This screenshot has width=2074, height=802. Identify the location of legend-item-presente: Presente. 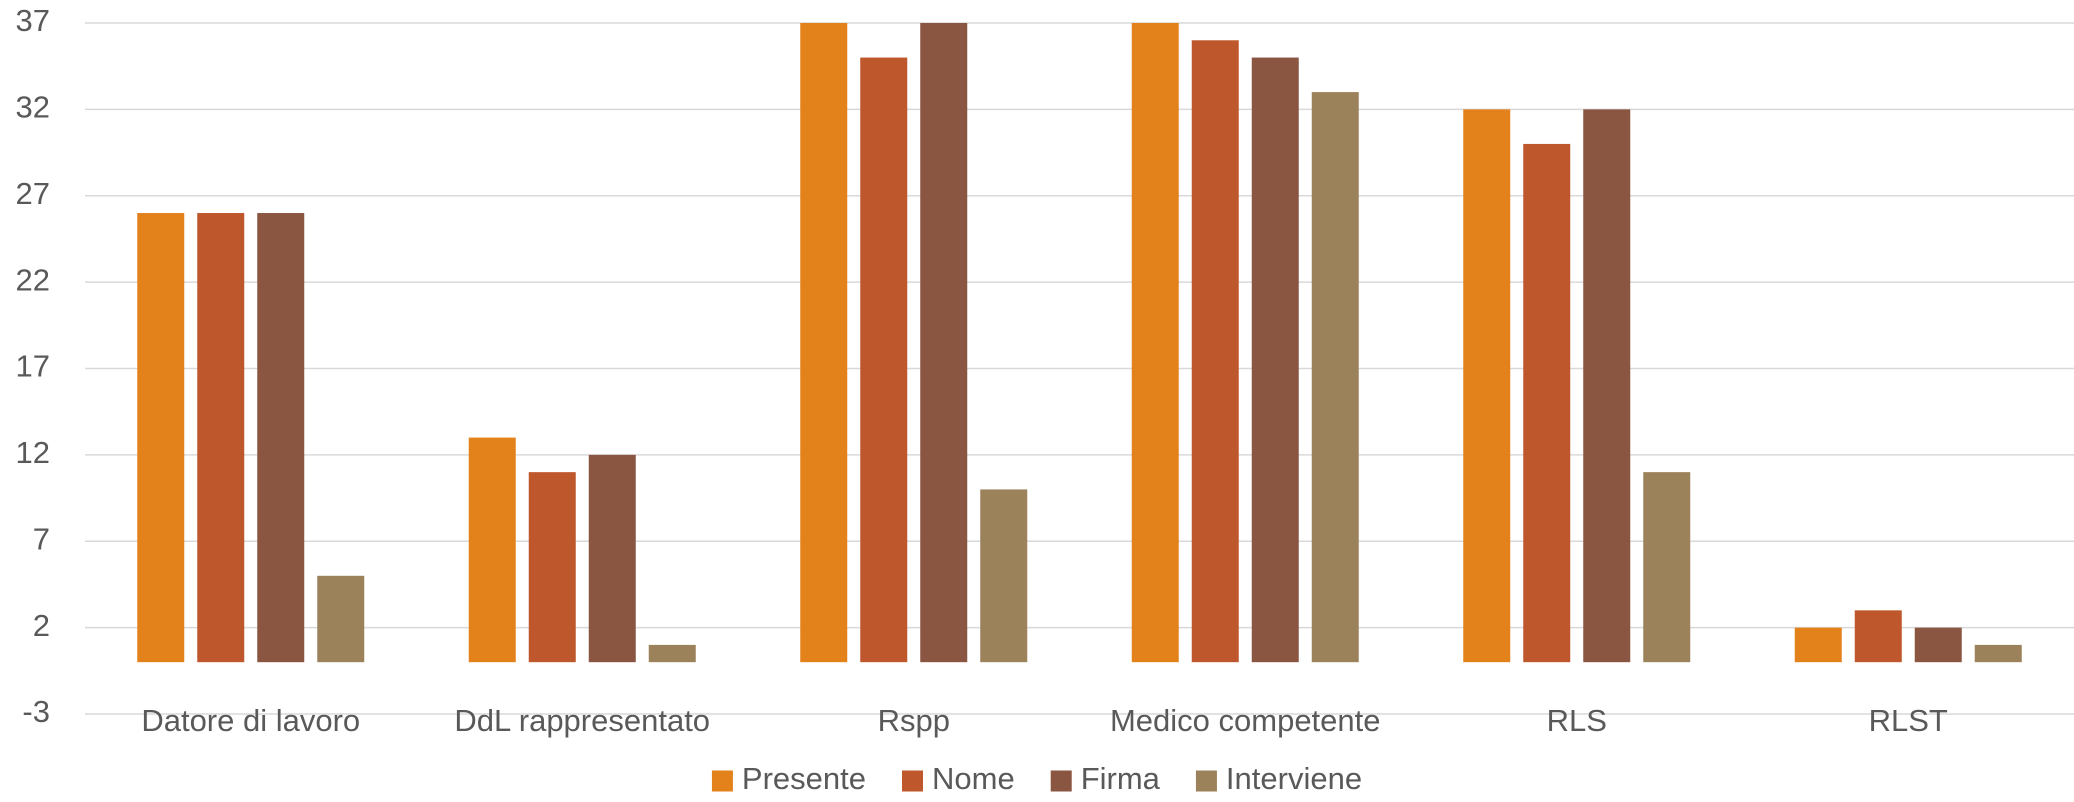
(788, 778).